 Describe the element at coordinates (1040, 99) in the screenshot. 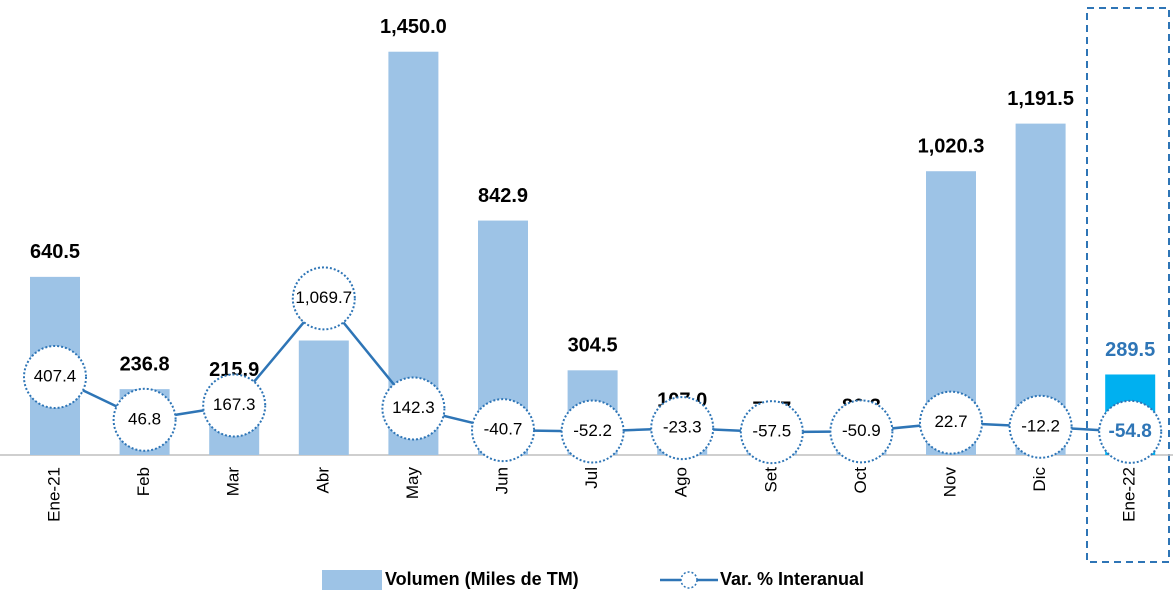

I see `bar-value-label: 1,191.5` at that location.